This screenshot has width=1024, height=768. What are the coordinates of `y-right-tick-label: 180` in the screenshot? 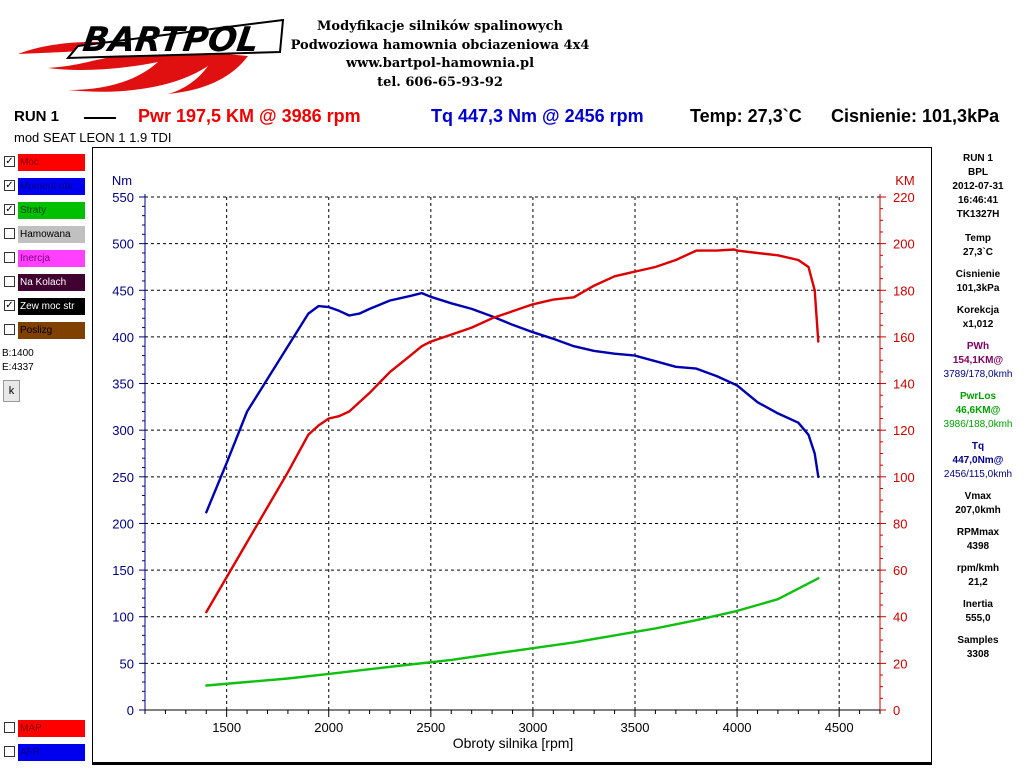 It's located at (904, 290).